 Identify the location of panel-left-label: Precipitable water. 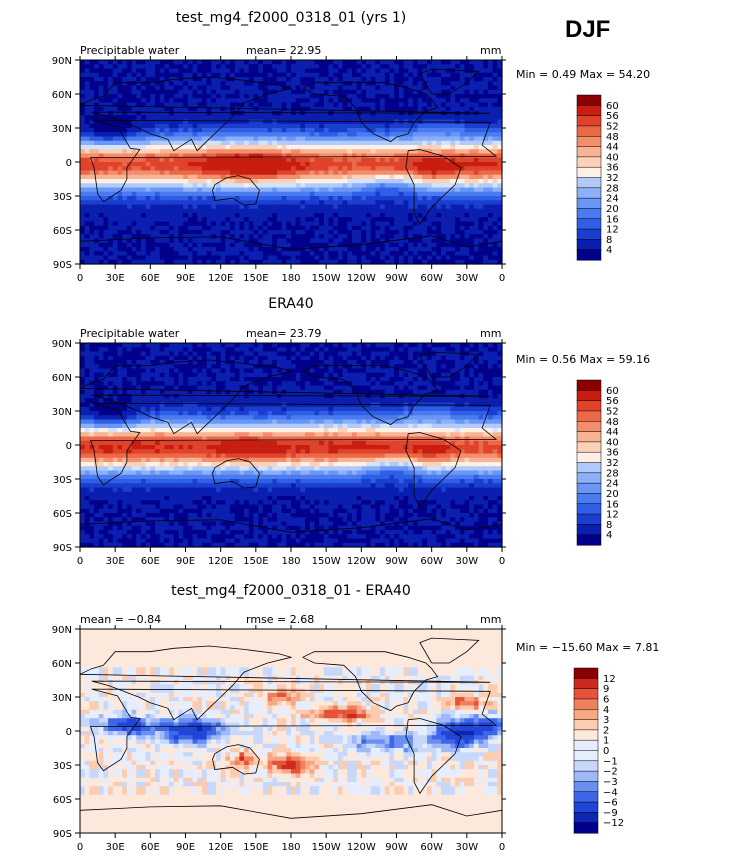
(130, 50).